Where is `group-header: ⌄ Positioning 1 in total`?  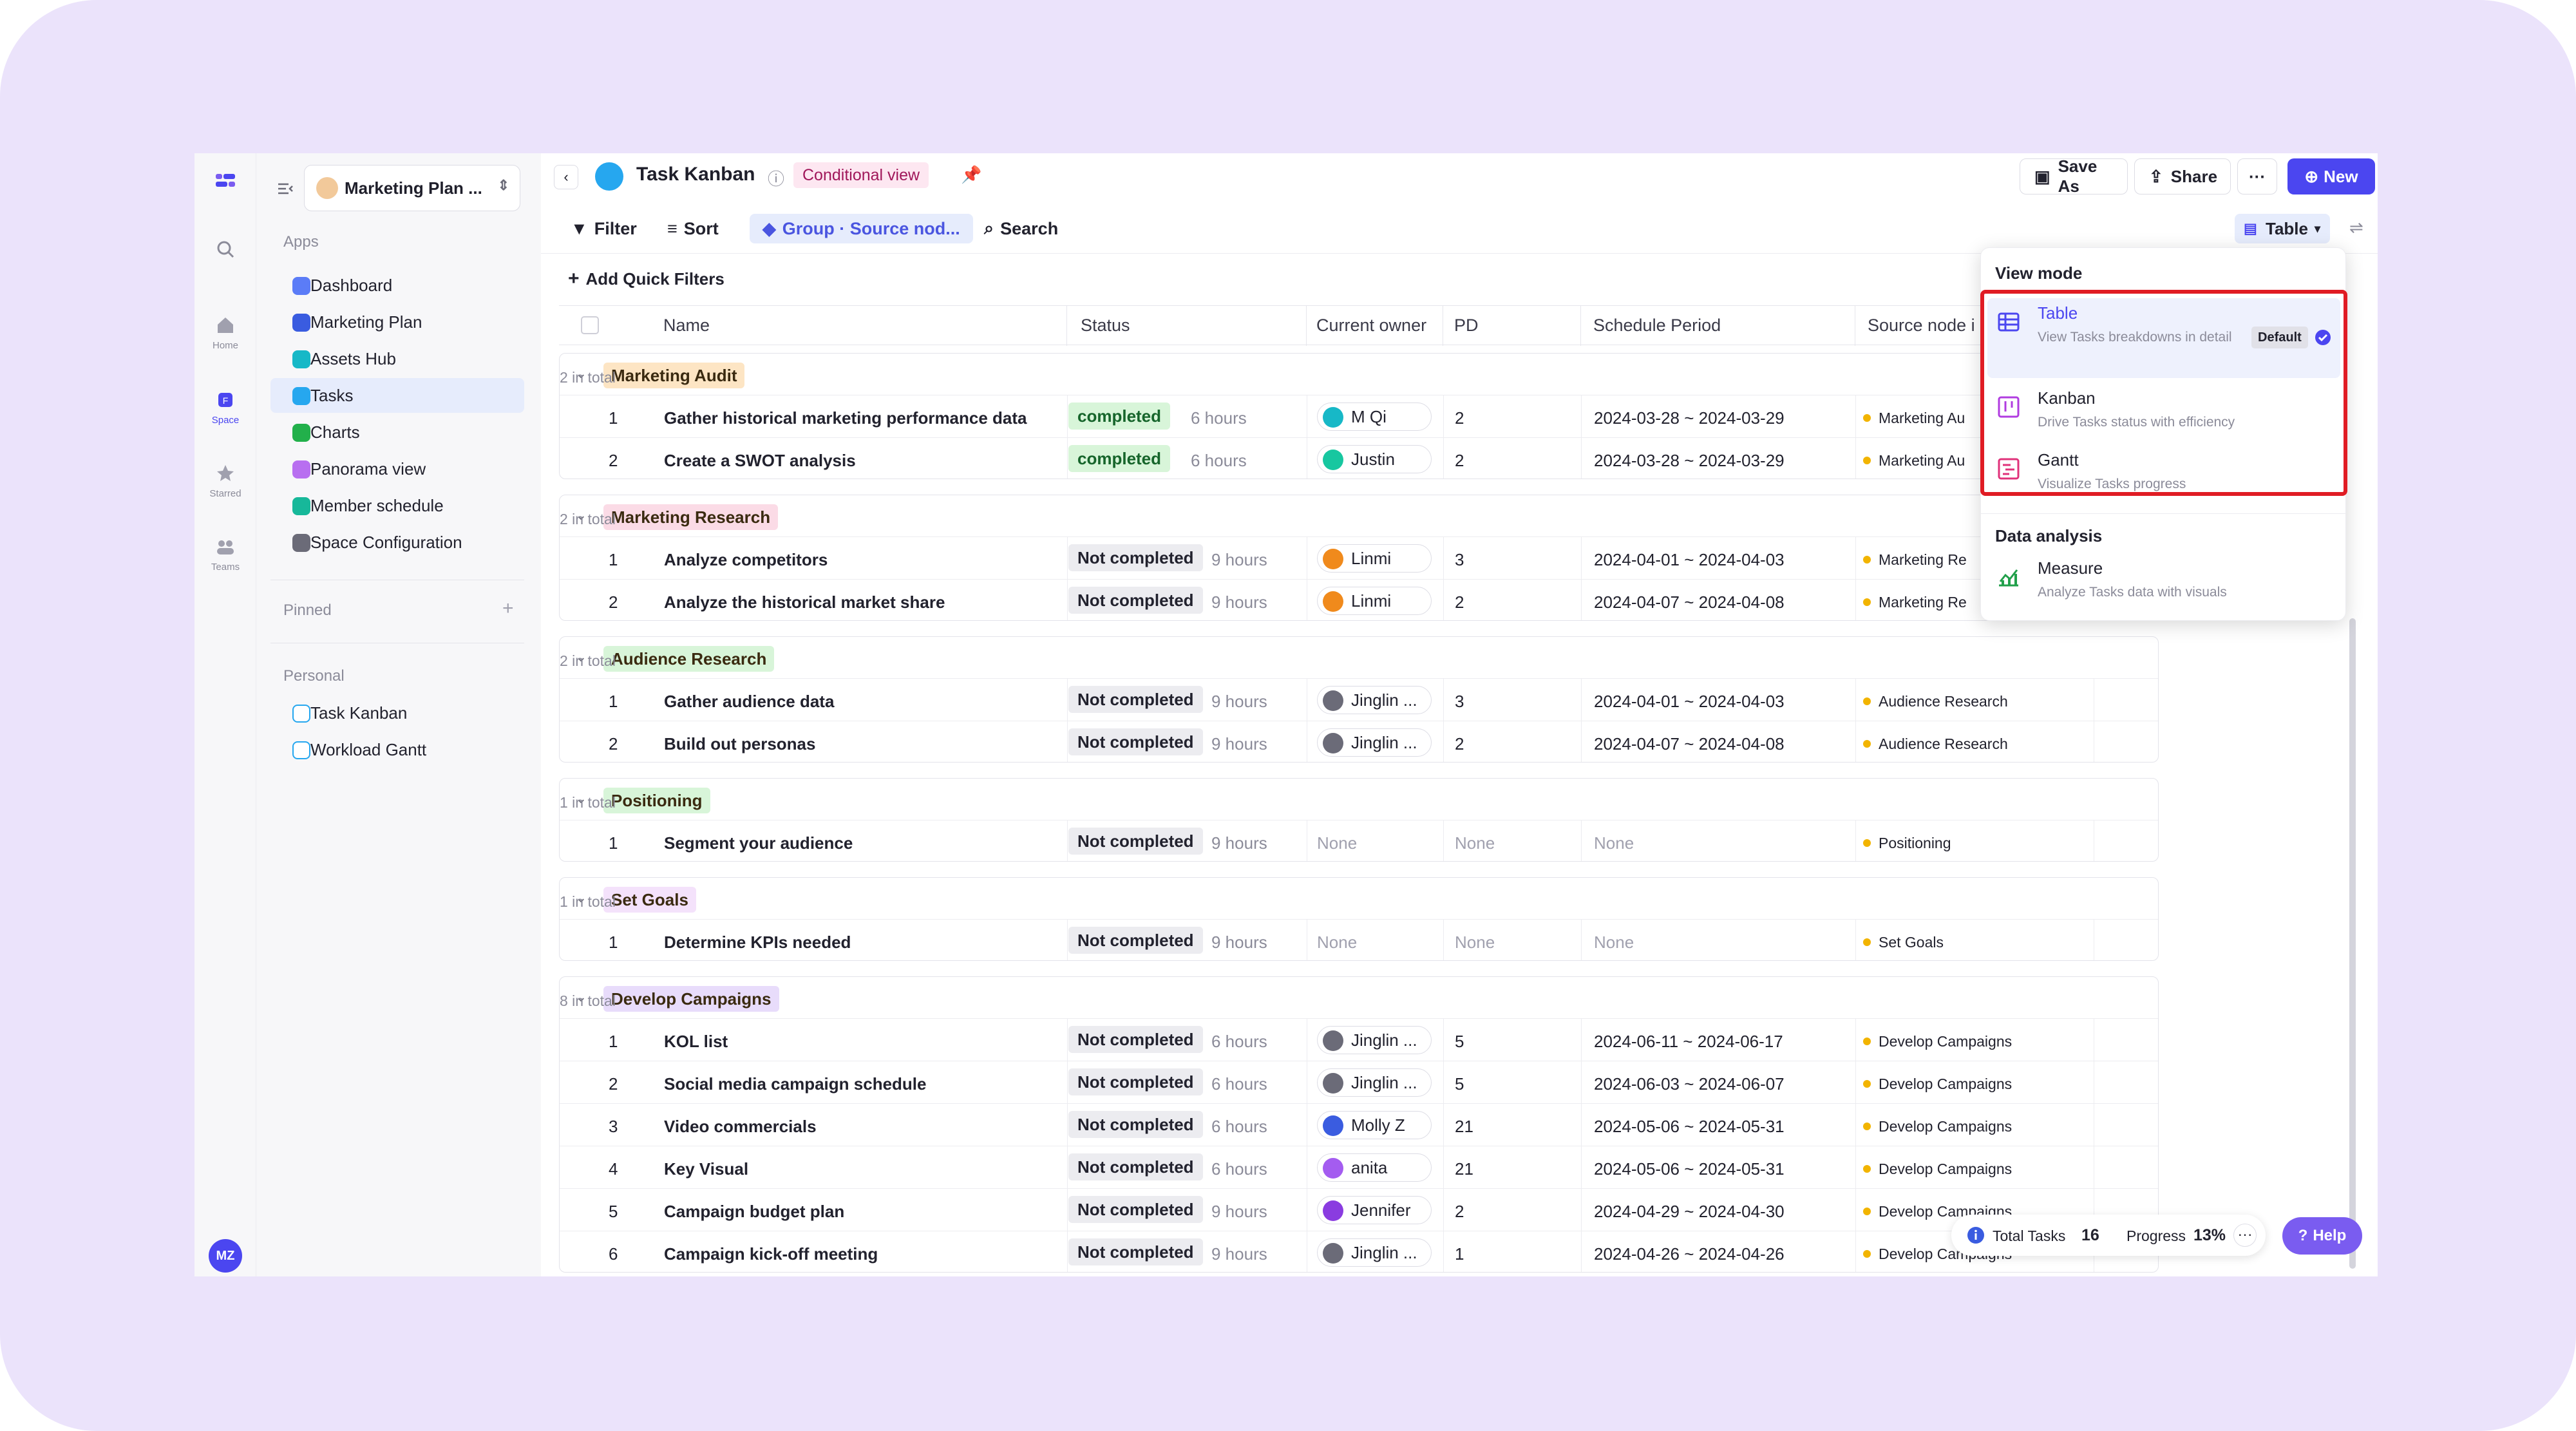 group-header: ⌄ Positioning 1 in total is located at coordinates (1359, 799).